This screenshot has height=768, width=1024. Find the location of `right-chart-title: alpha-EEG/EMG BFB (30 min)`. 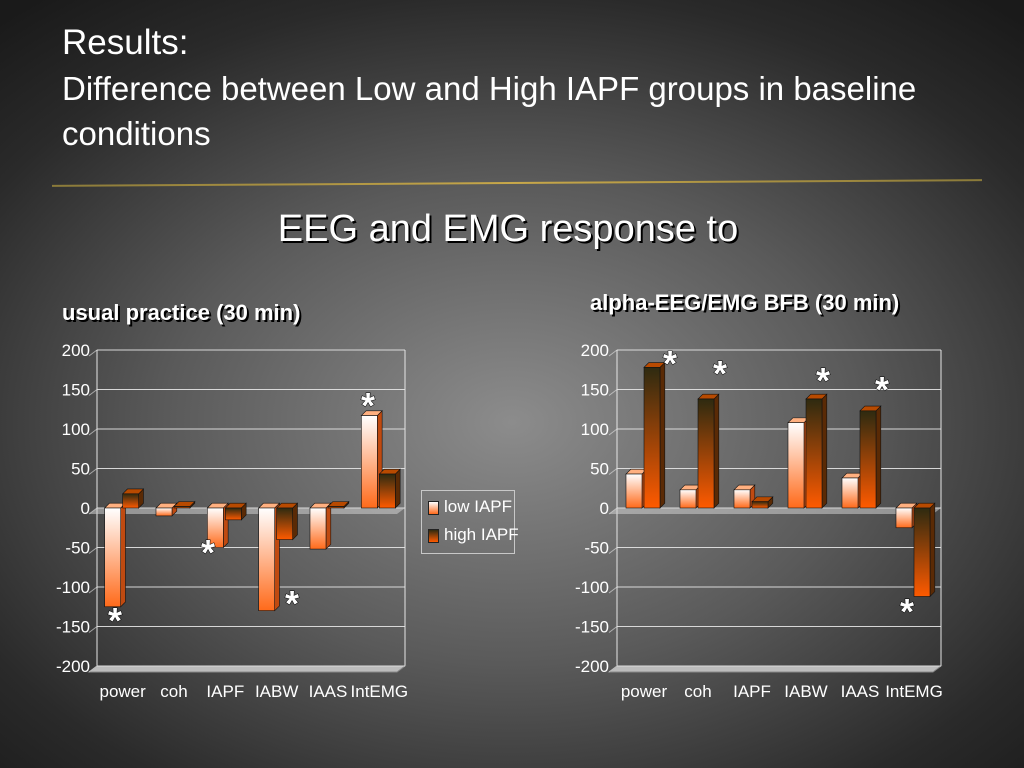

right-chart-title: alpha-EEG/EMG BFB (30 min) is located at coordinates (745, 302).